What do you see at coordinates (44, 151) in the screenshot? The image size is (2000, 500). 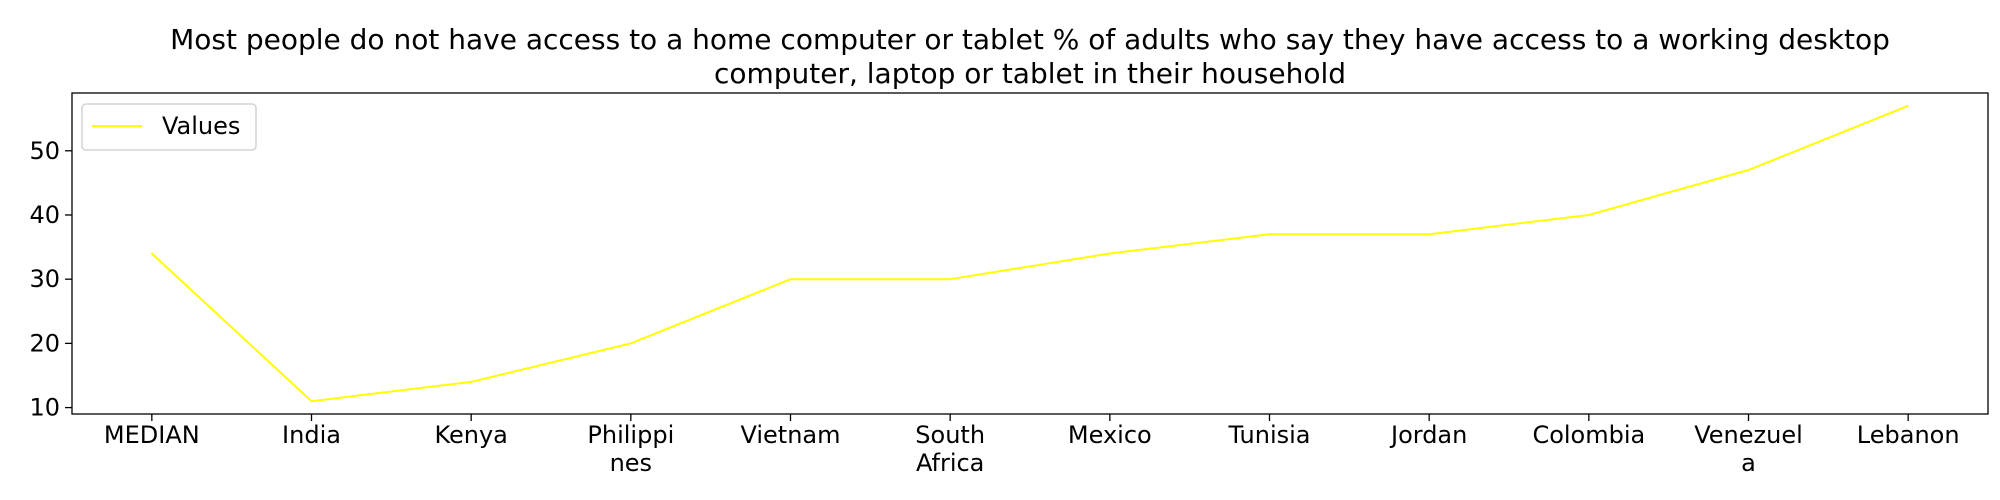 I see `y-tick-label: 50` at bounding box center [44, 151].